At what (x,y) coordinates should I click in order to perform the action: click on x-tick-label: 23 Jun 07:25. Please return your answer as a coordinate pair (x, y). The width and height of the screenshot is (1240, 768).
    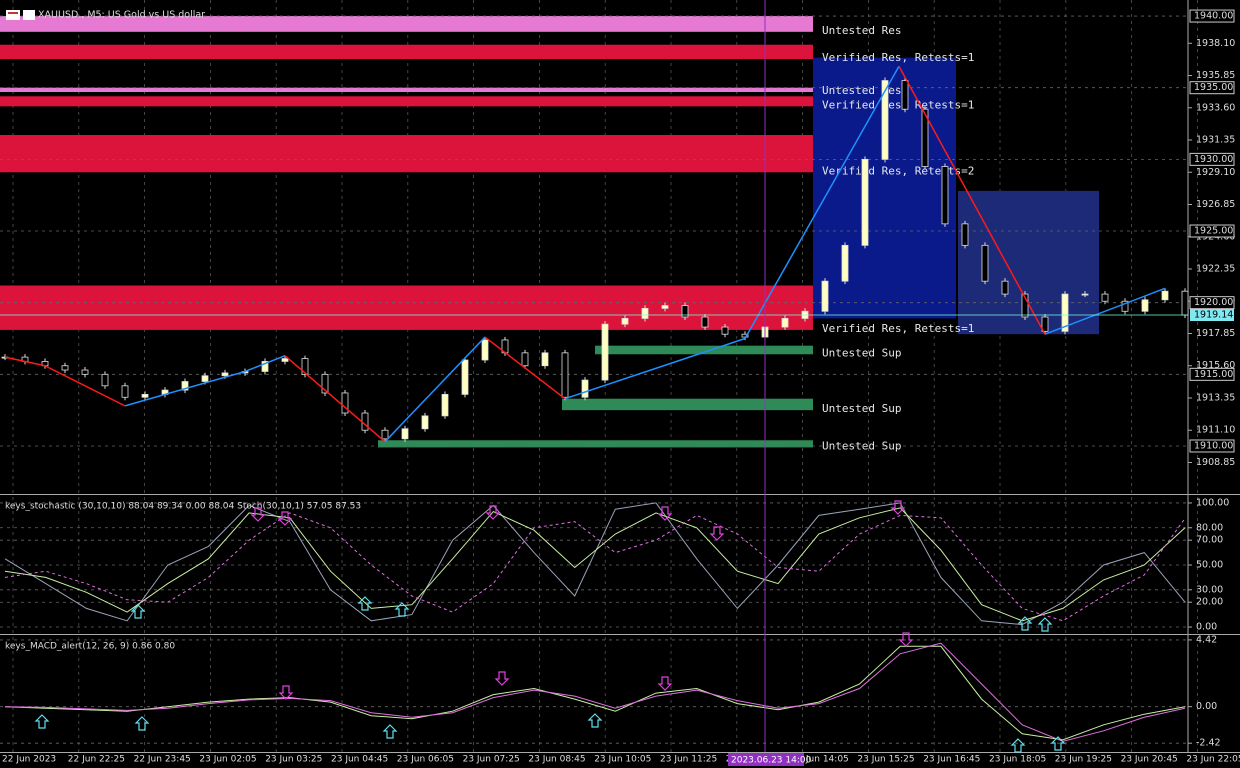
    Looking at the image, I should click on (491, 760).